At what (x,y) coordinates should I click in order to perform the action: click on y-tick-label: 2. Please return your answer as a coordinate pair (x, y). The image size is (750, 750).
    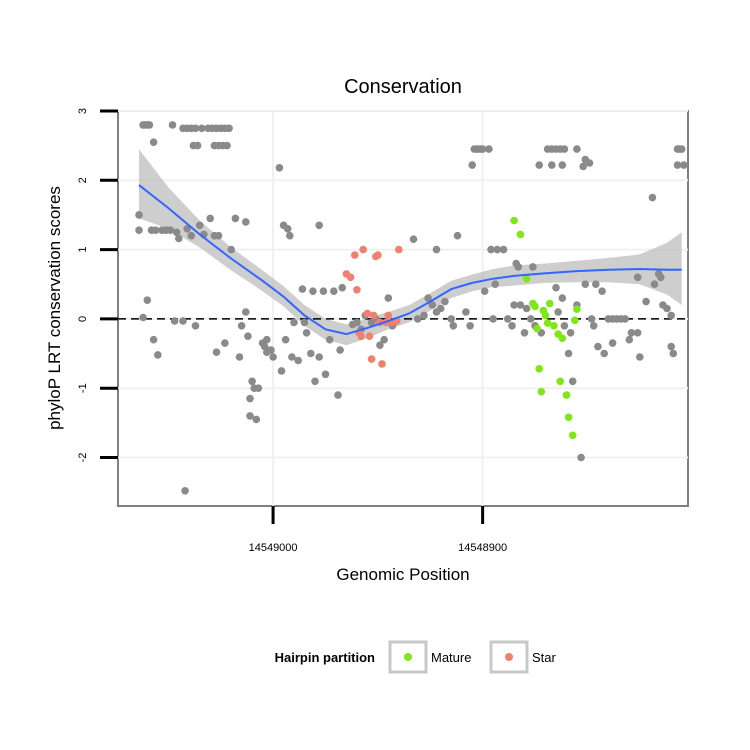
    Looking at the image, I should click on (83, 180).